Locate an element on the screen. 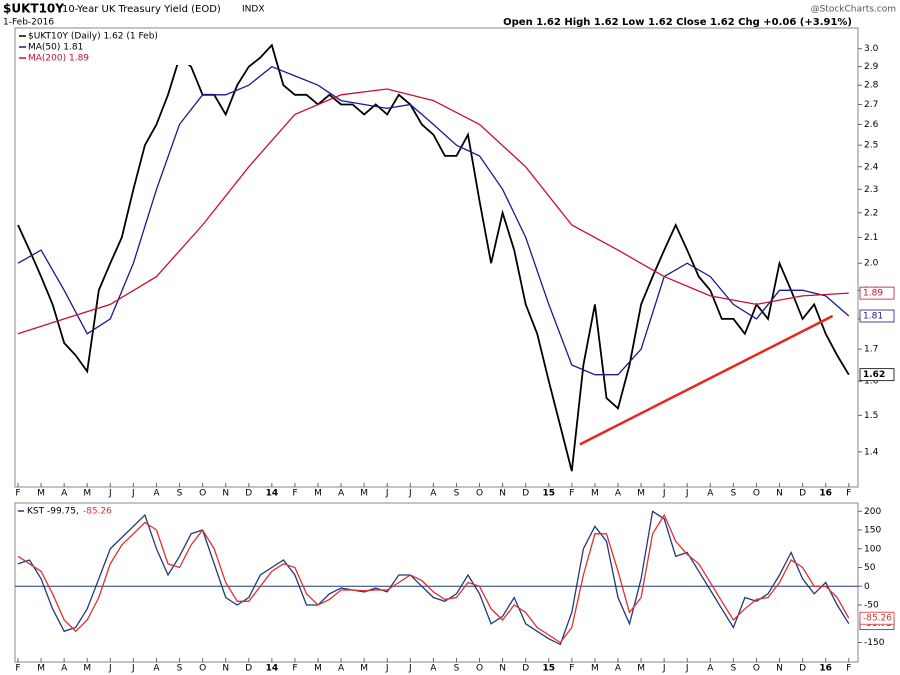 The image size is (900, 675). value-tag-label: -85.26 is located at coordinates (877, 619).